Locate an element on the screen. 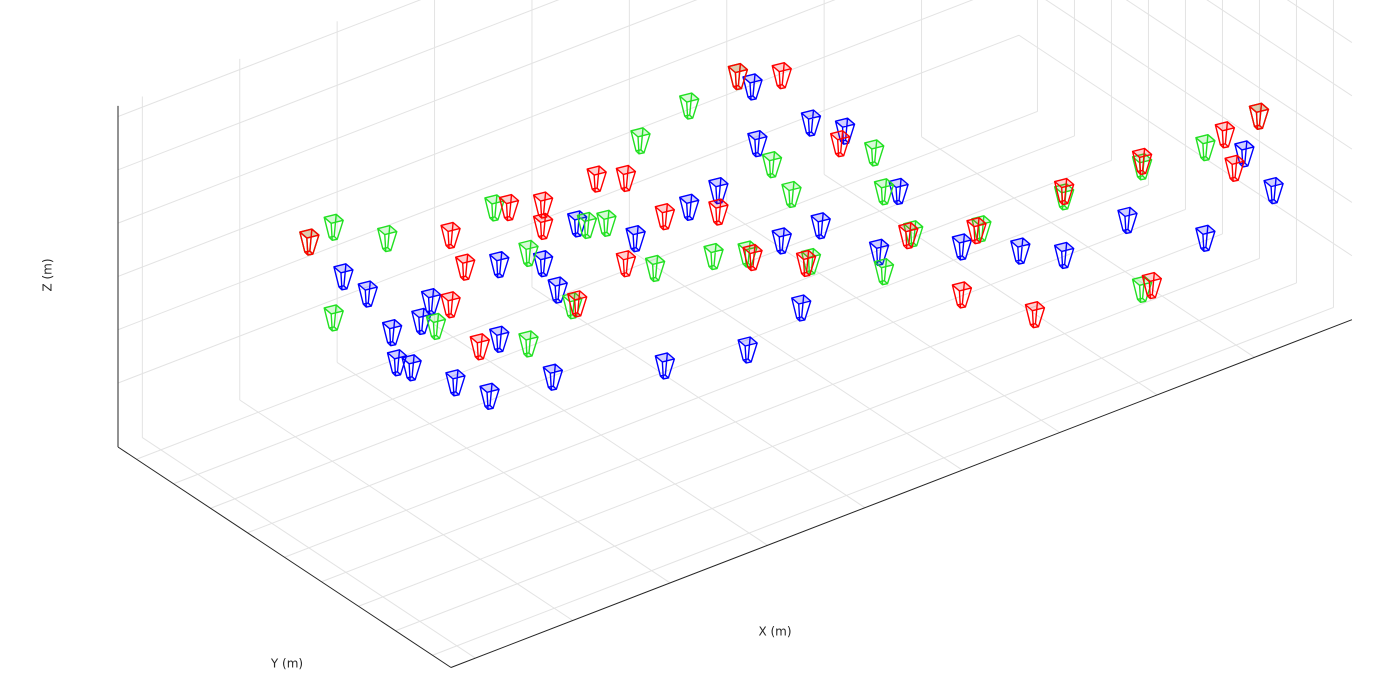 This screenshot has width=1385, height=694. z-axis-label: Z (m) is located at coordinates (48, 274).